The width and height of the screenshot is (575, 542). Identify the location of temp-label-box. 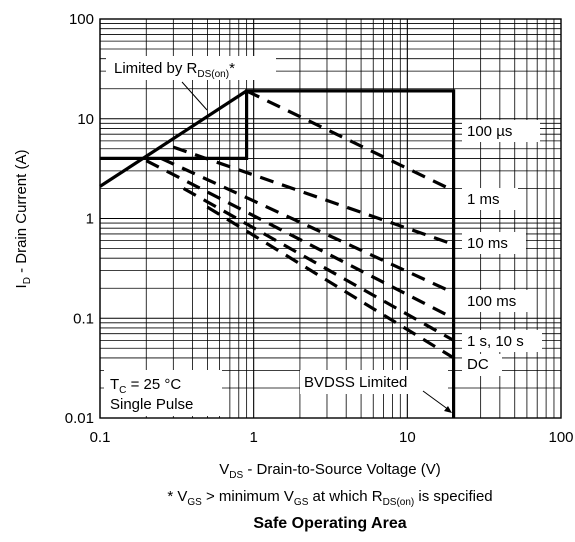
(163, 393).